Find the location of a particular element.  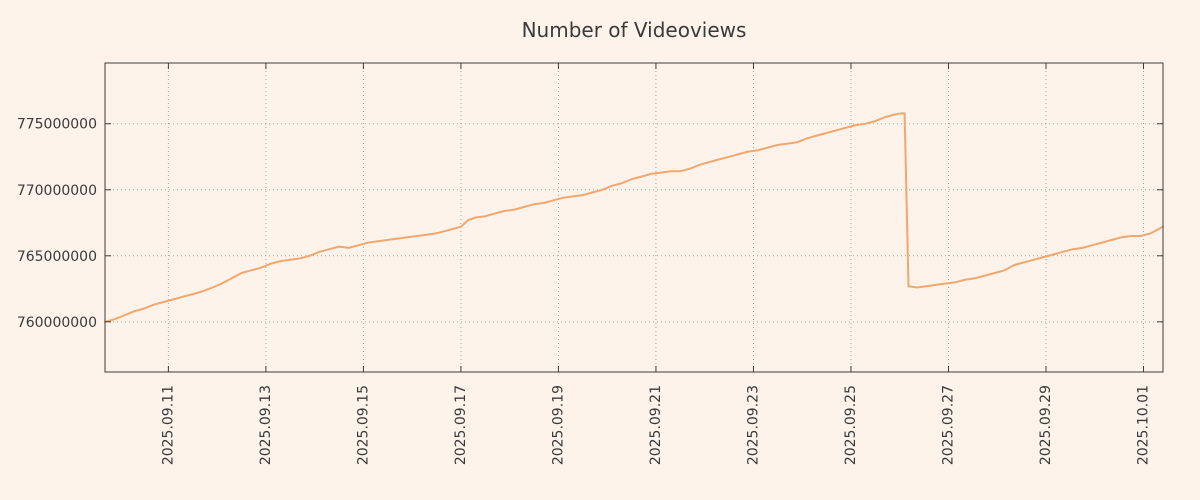

x-tick-label: 2025.09.25 is located at coordinates (851, 425).